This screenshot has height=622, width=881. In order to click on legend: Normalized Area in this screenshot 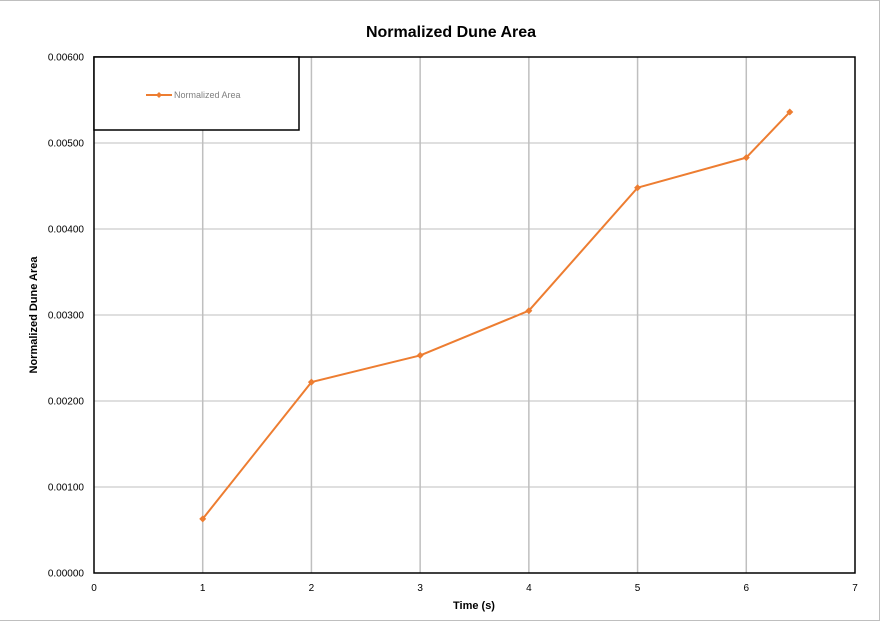, I will do `click(196, 93)`.